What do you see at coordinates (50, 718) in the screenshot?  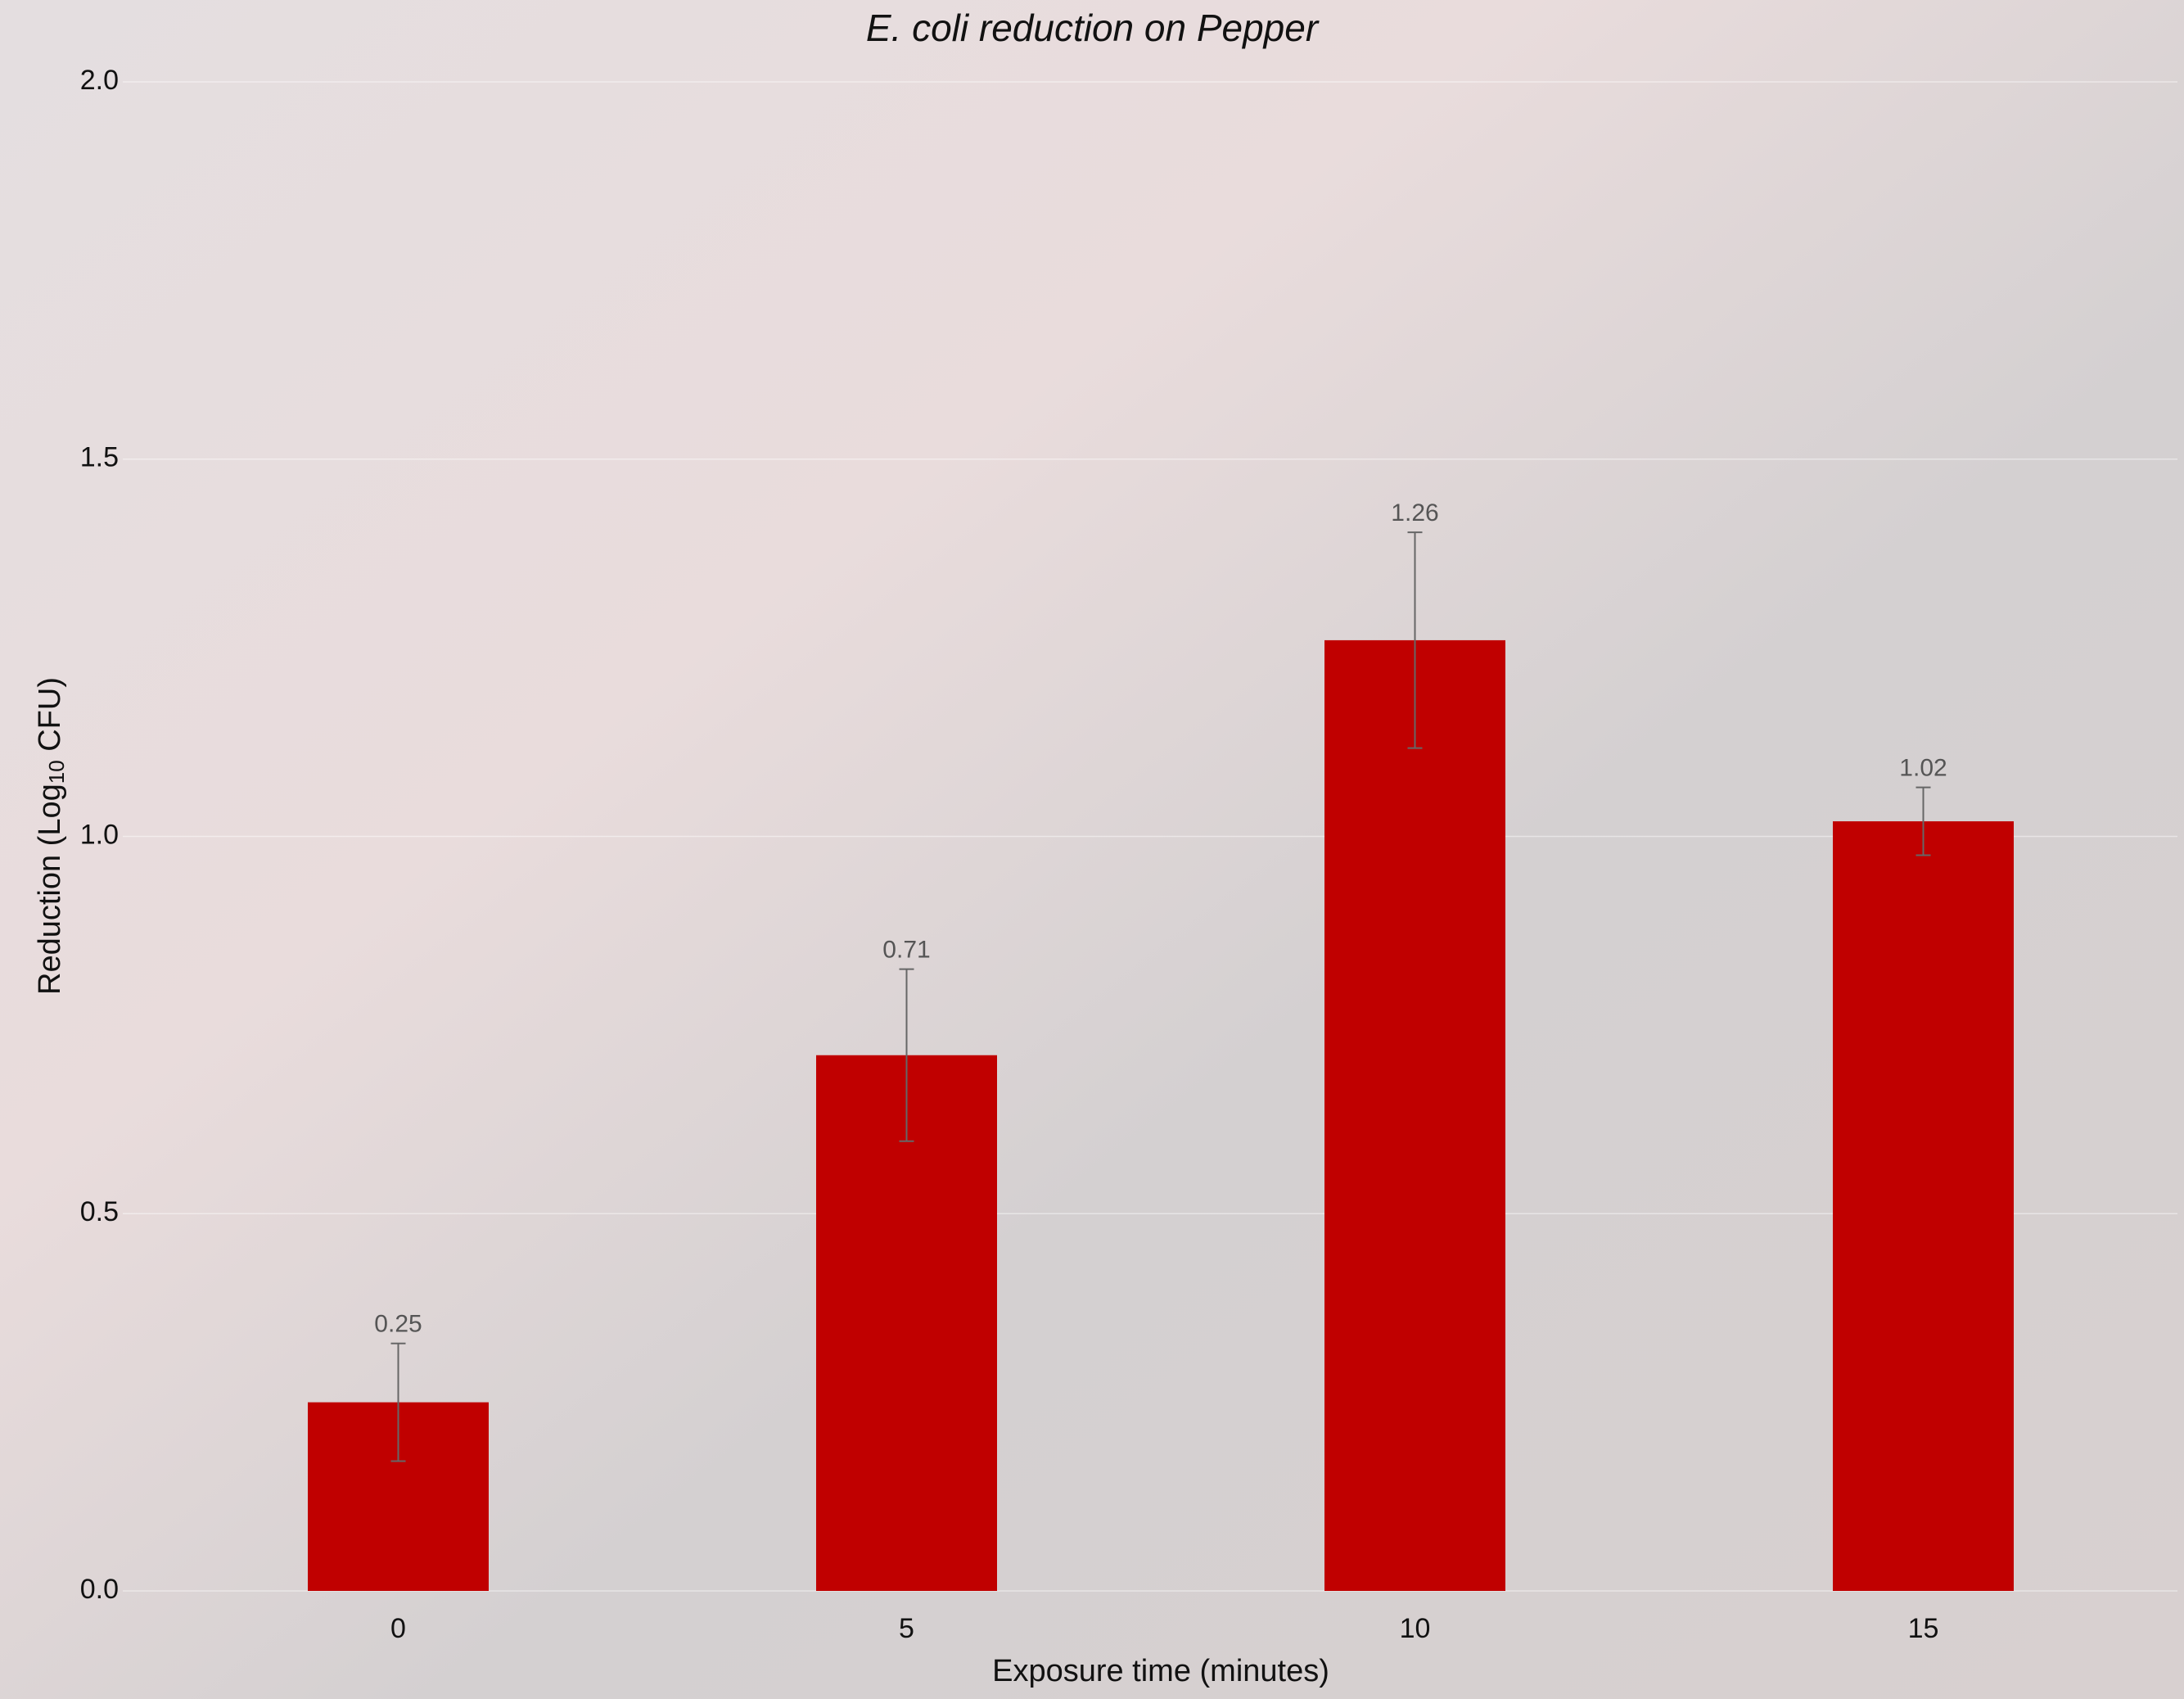 I see `y-axis-label-rest: CFU)` at bounding box center [50, 718].